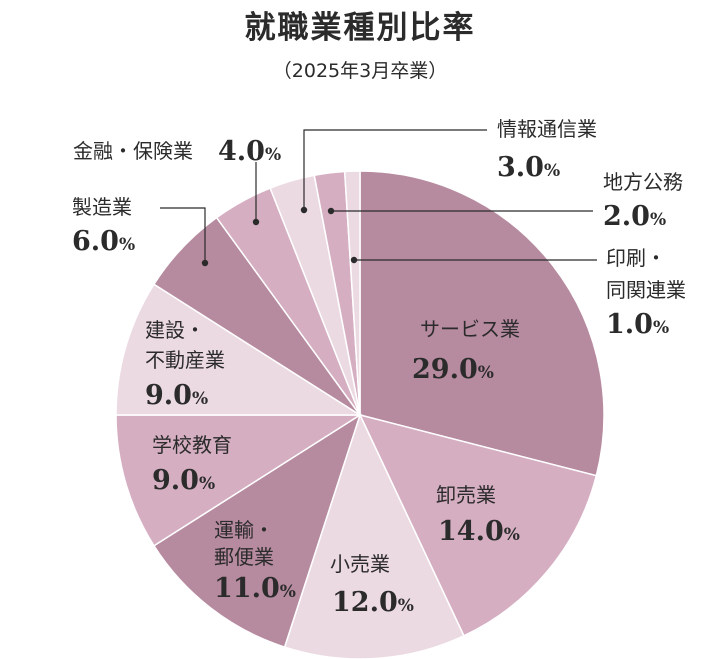 The image size is (720, 659). I want to click on slice-label: 情報通信業, so click(547, 129).